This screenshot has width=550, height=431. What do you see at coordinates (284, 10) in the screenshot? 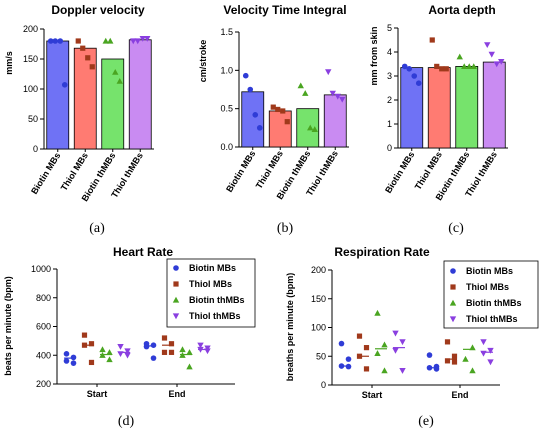
I see `chart-b-title: Velocity Time Integral` at bounding box center [284, 10].